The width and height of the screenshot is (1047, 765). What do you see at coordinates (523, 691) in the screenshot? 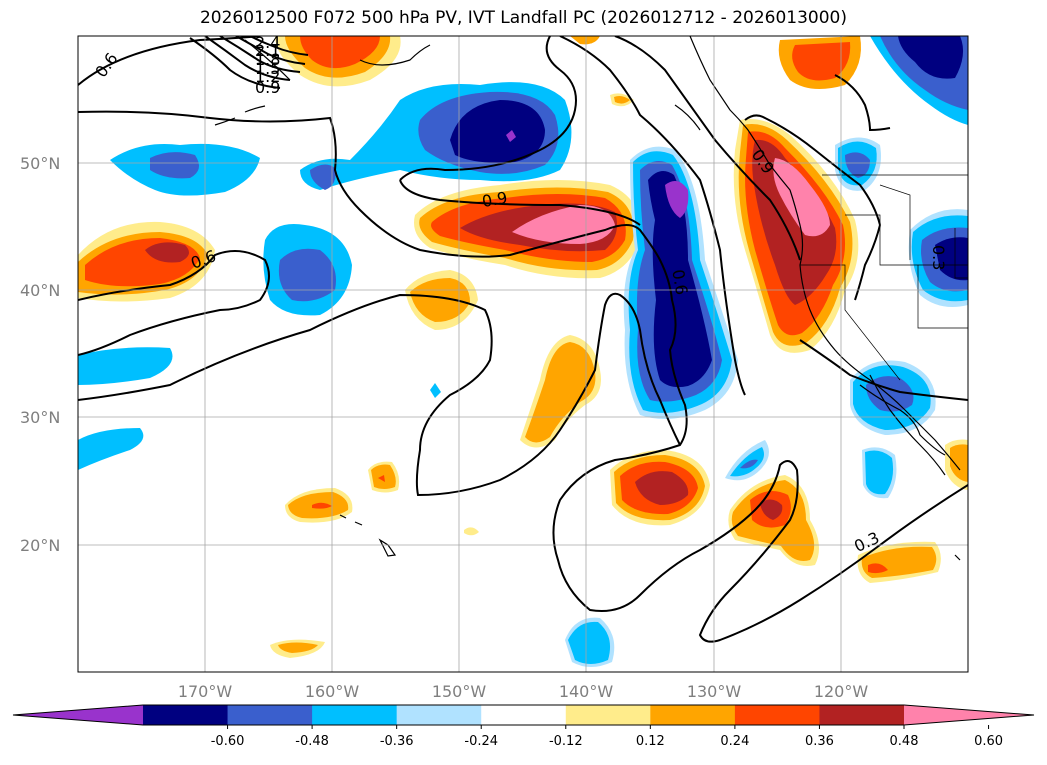
I see `longitude-labels: 170°W 160°W 150°W 140°W 130°W 120°W` at bounding box center [523, 691].